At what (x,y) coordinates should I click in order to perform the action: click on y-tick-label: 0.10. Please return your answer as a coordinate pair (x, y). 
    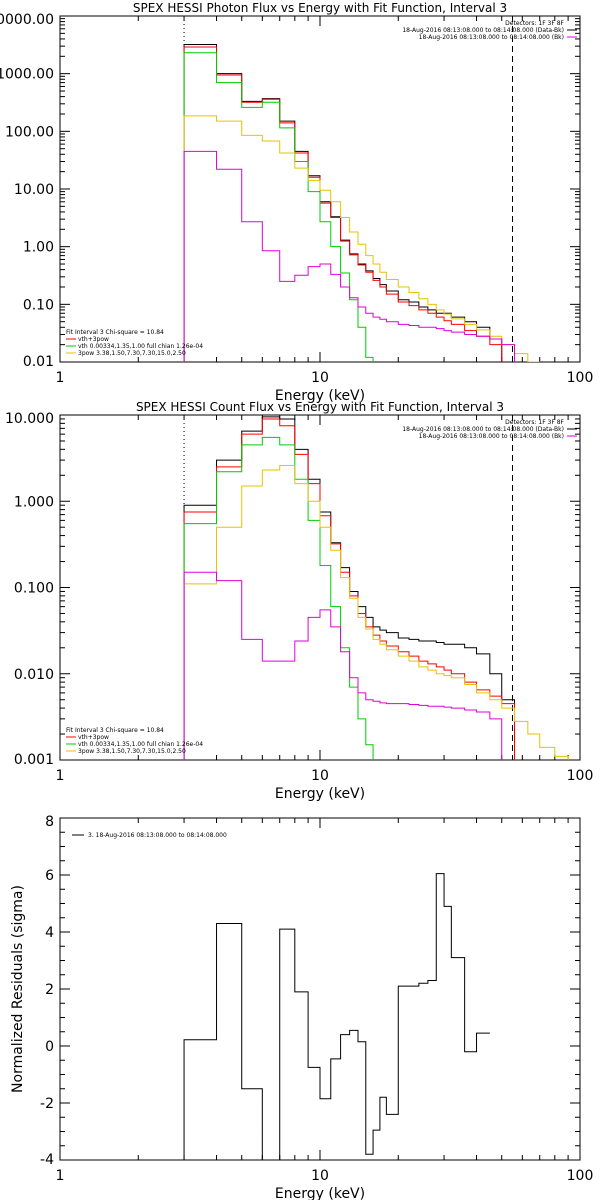
    Looking at the image, I should click on (38, 305).